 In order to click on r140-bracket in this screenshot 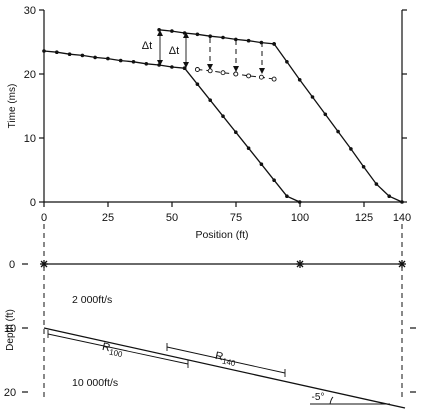, I will do `click(226, 360)`.